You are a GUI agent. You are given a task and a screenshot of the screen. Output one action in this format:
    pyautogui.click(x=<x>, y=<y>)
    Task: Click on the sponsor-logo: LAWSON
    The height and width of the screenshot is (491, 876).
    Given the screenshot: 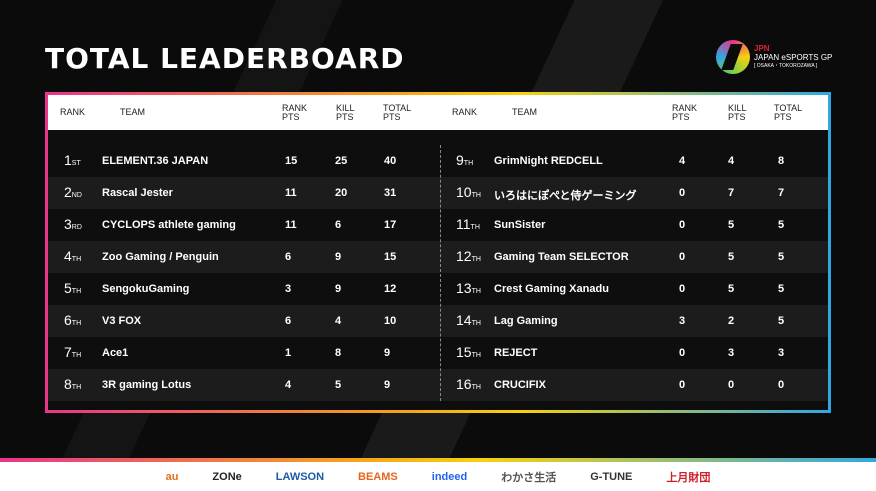 What is the action you would take?
    pyautogui.click(x=300, y=476)
    